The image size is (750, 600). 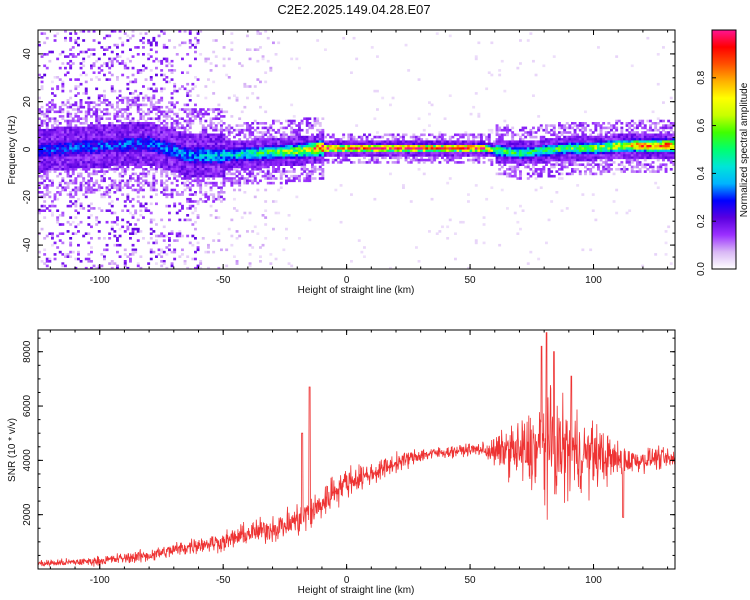 I want to click on snr-xtick-label: 0, so click(x=347, y=580).